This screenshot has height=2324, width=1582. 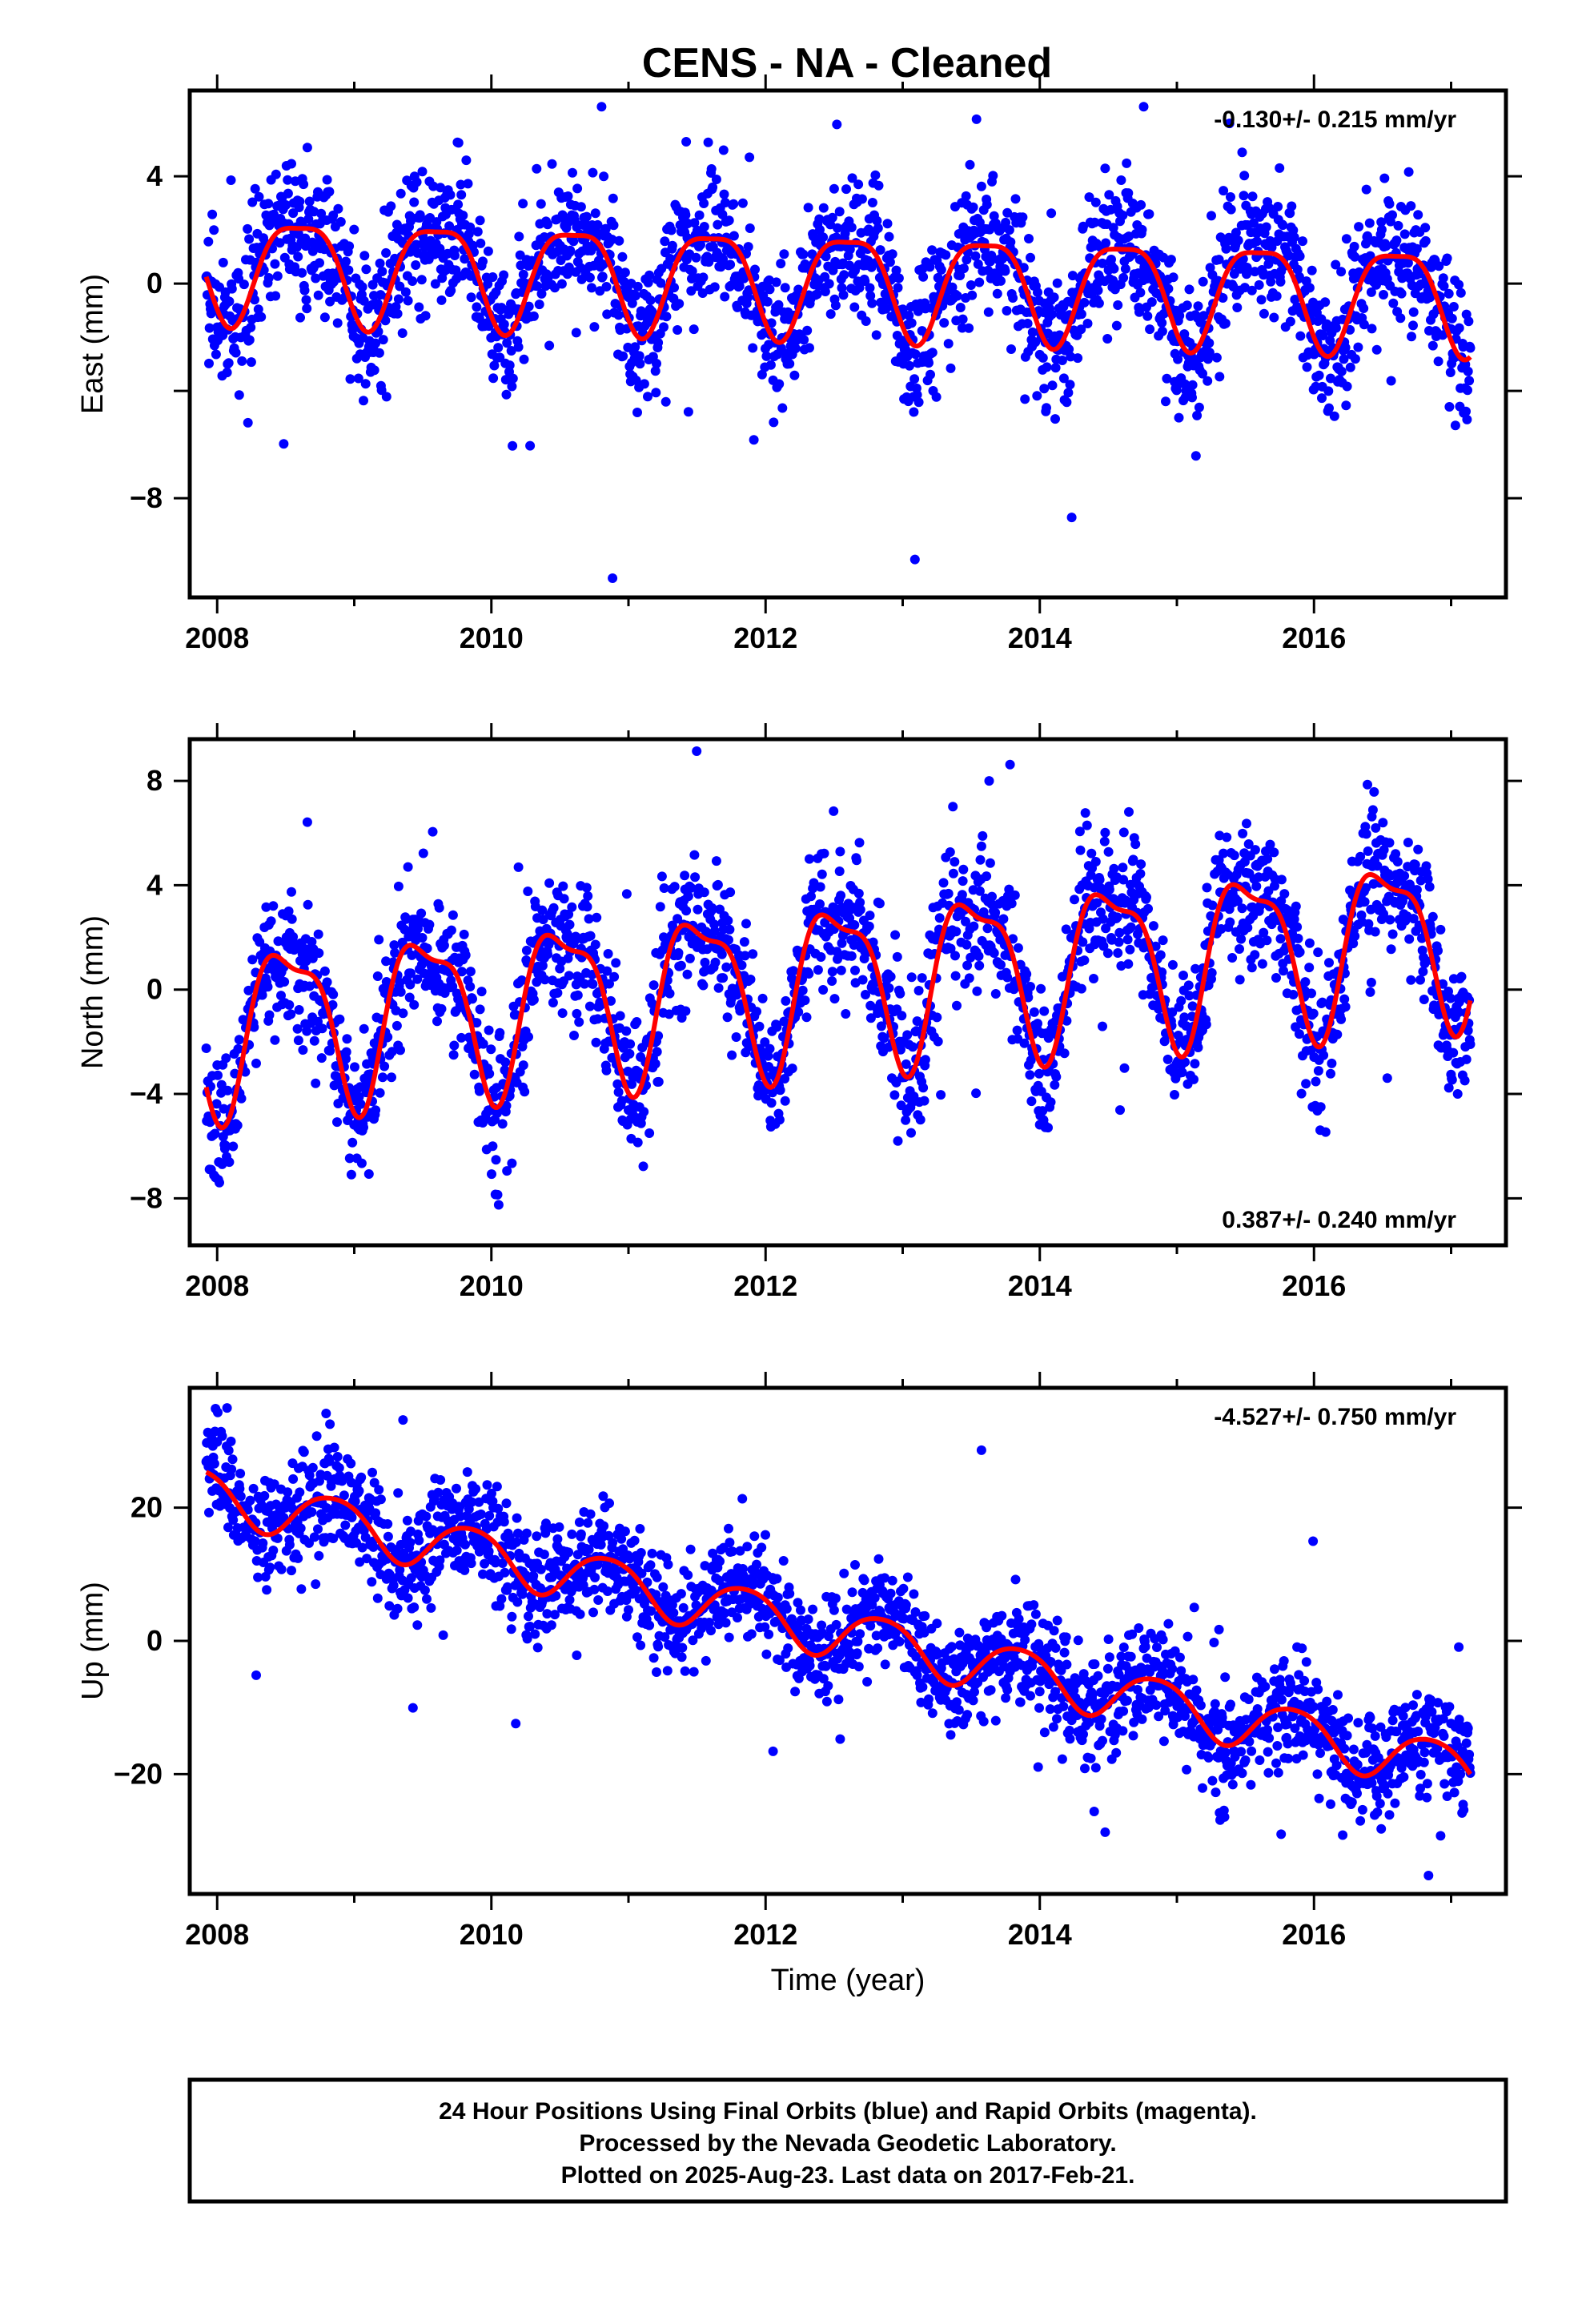 I want to click on y-tick-label: −8, so click(x=146, y=497).